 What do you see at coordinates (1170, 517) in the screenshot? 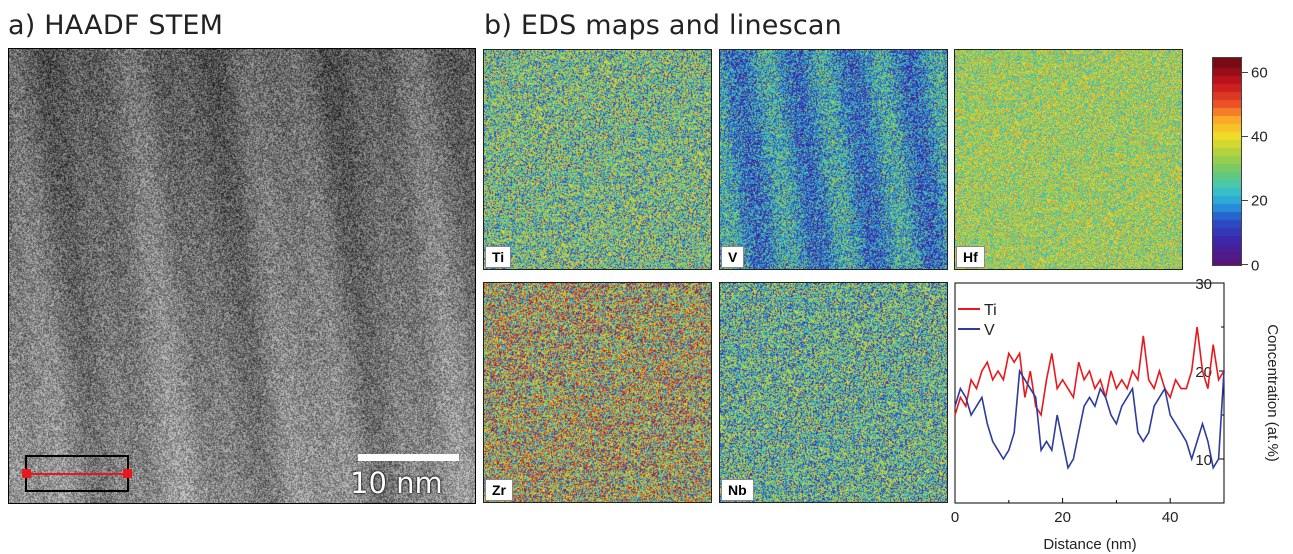
I see `x-tick-label: 40` at bounding box center [1170, 517].